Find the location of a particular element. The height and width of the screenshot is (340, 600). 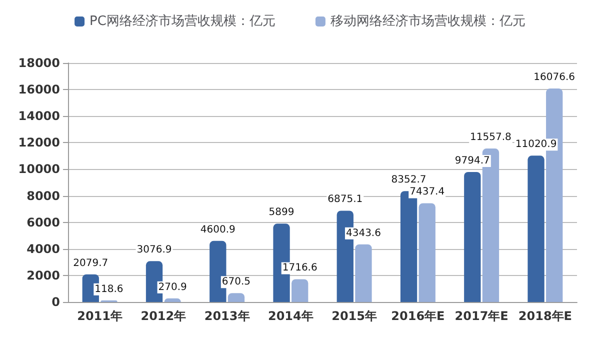

data-label: 270.9 is located at coordinates (172, 287).